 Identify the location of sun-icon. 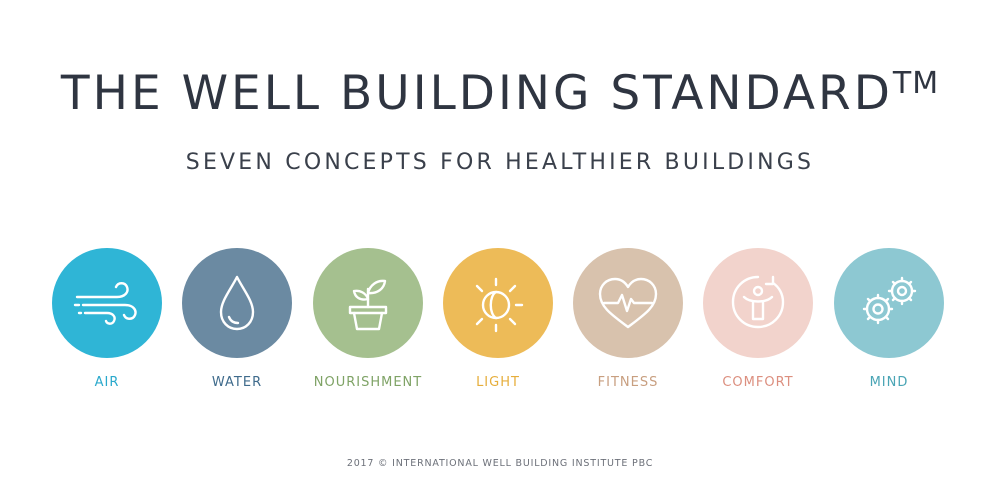
(499, 305).